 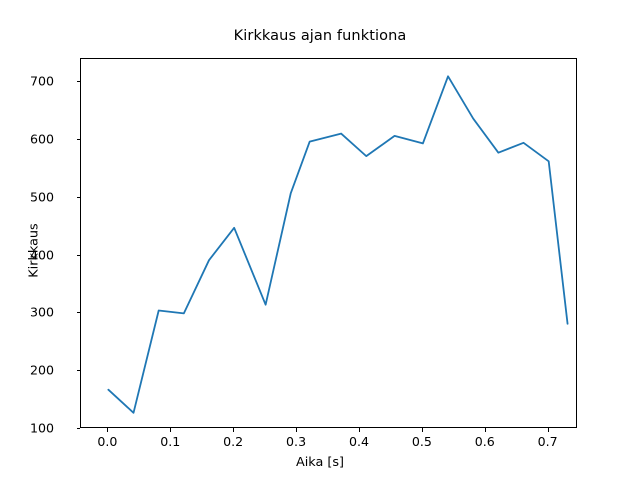 What do you see at coordinates (41, 81) in the screenshot?
I see `y-tick-label: 700` at bounding box center [41, 81].